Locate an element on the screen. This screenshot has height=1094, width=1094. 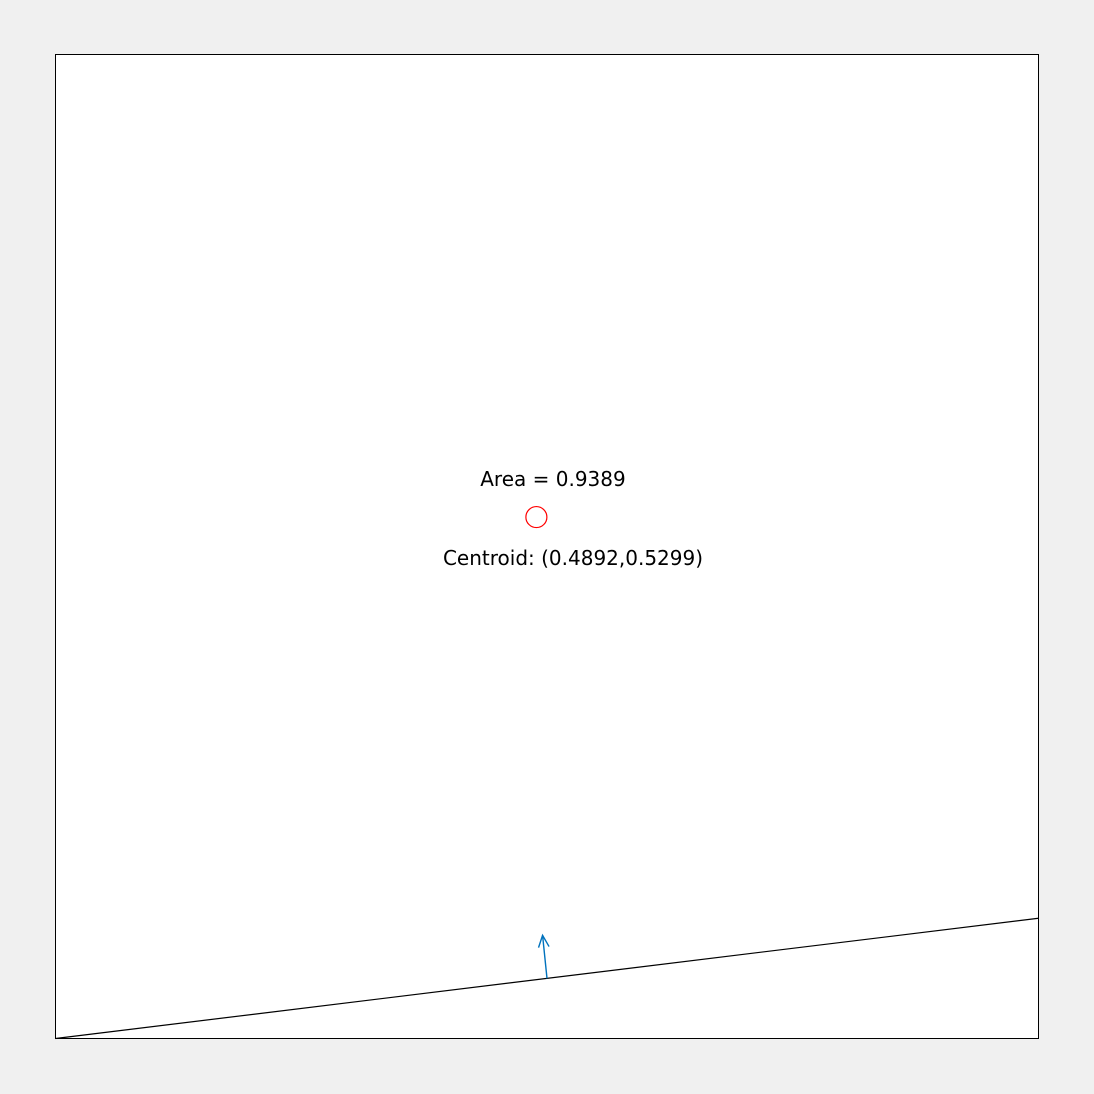
normal-arrow is located at coordinates (543, 956).